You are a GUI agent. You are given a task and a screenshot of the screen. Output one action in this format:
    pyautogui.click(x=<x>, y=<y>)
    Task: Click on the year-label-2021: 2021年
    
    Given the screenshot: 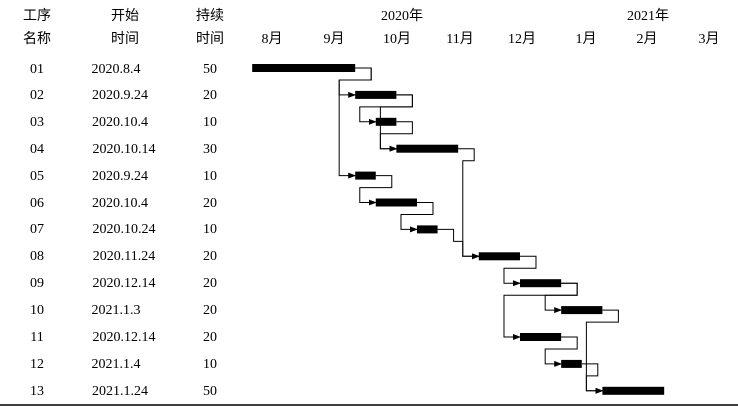 What is the action you would take?
    pyautogui.click(x=648, y=16)
    